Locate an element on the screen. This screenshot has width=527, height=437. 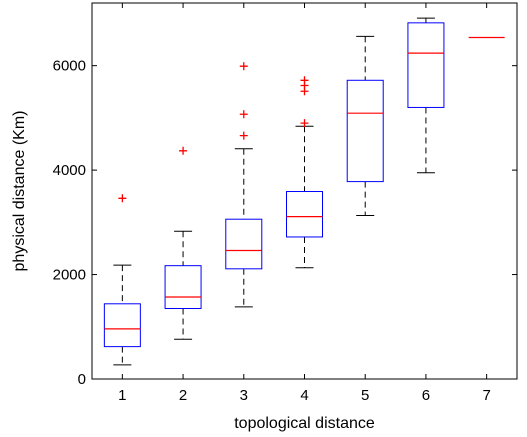
y-axis-label: physical distance (Km) is located at coordinates (19, 191).